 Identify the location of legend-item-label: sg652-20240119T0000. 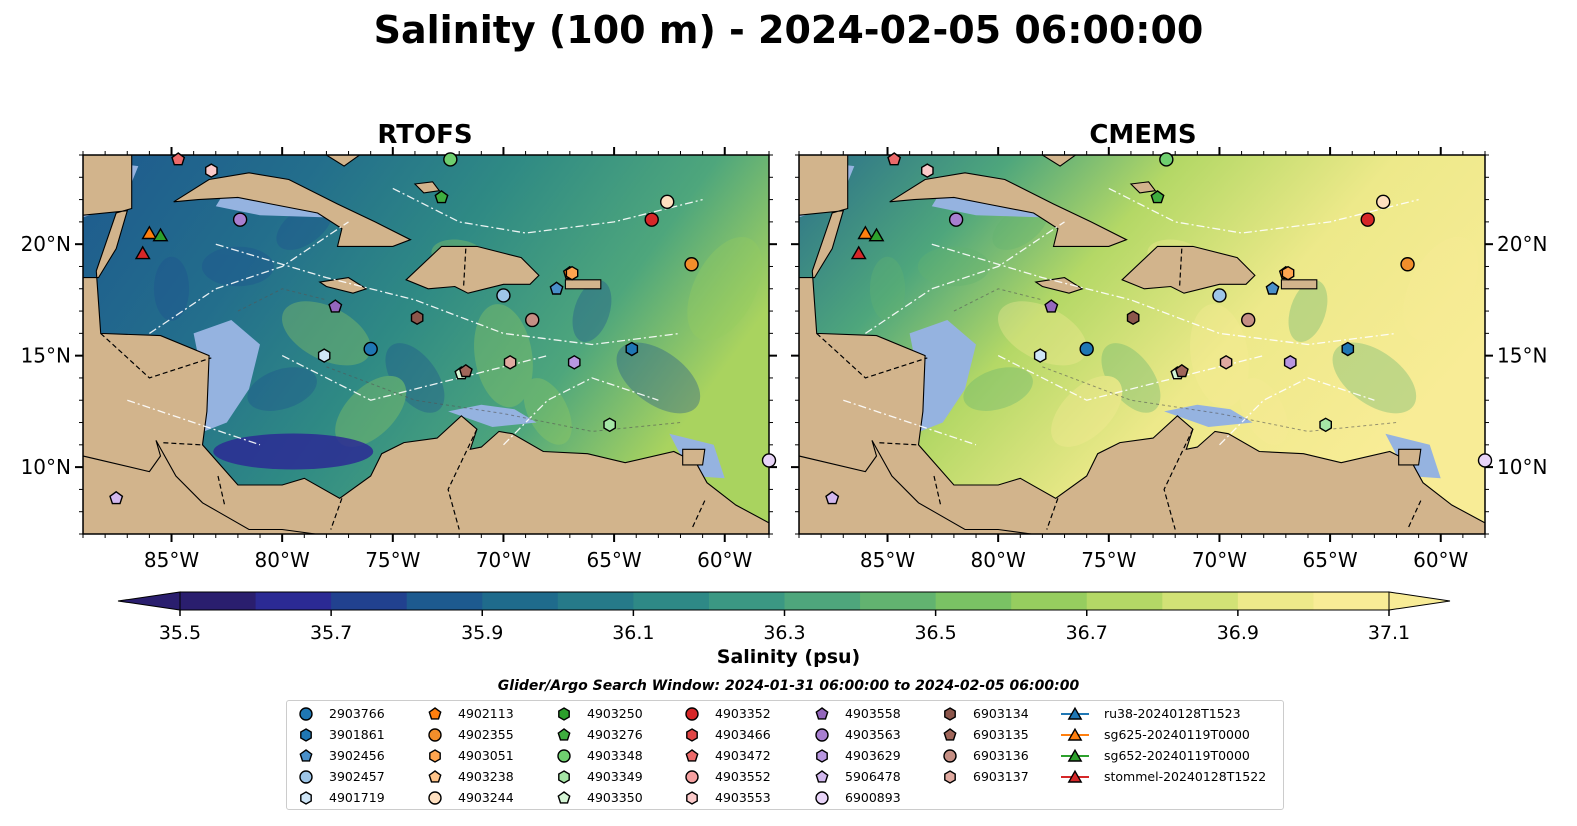
(1177, 755).